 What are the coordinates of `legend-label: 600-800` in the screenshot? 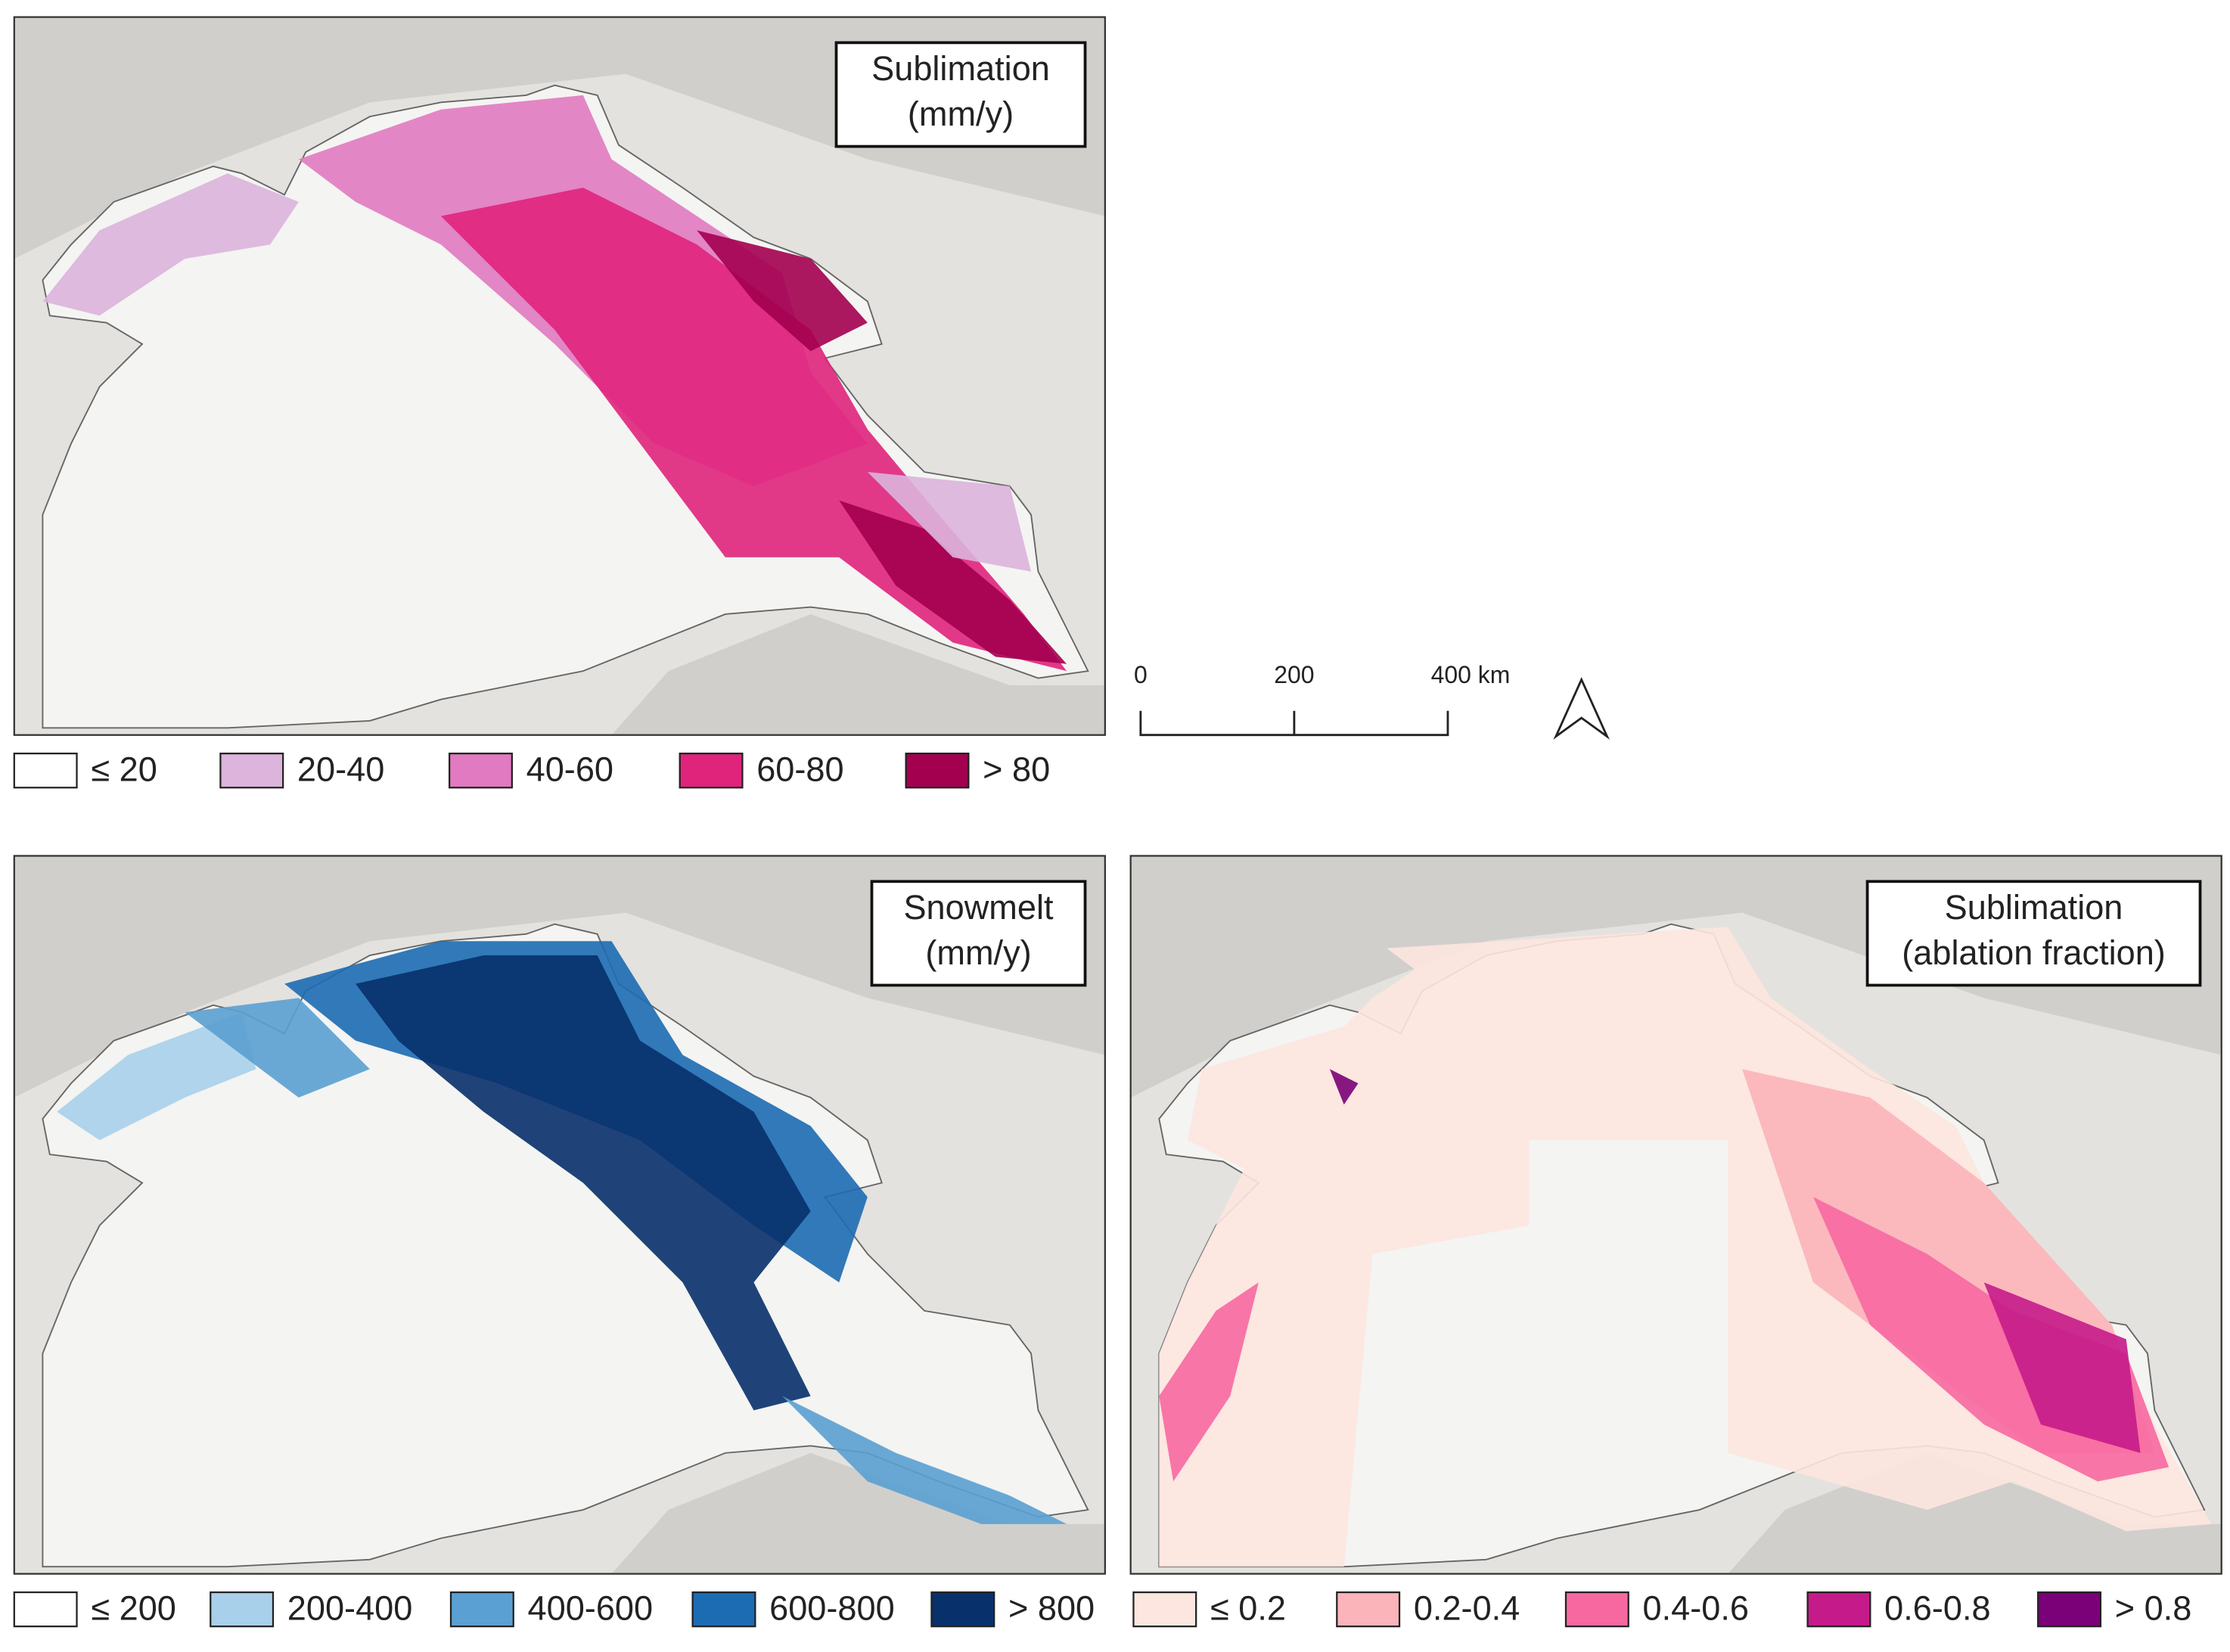 It's located at (832, 1607).